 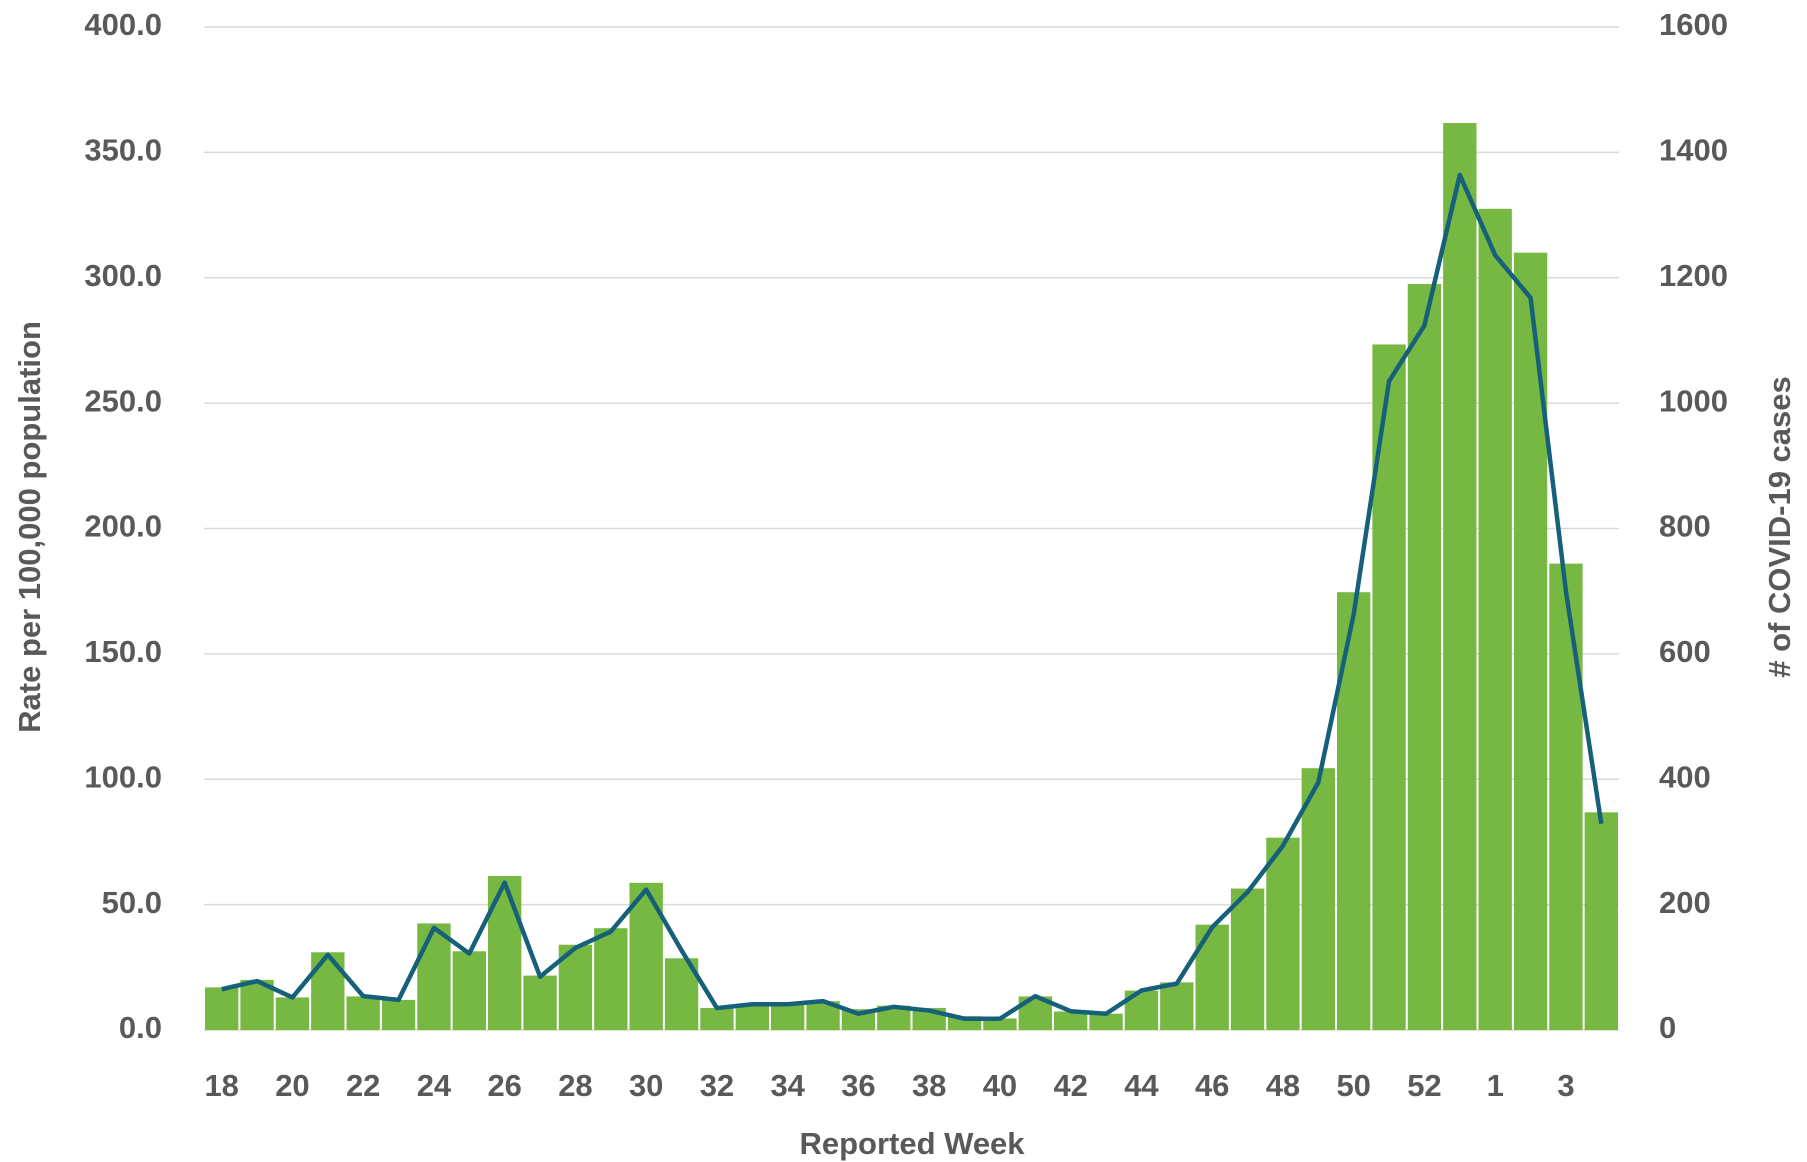 I want to click on y-tick-label: 300.0, so click(x=123, y=275).